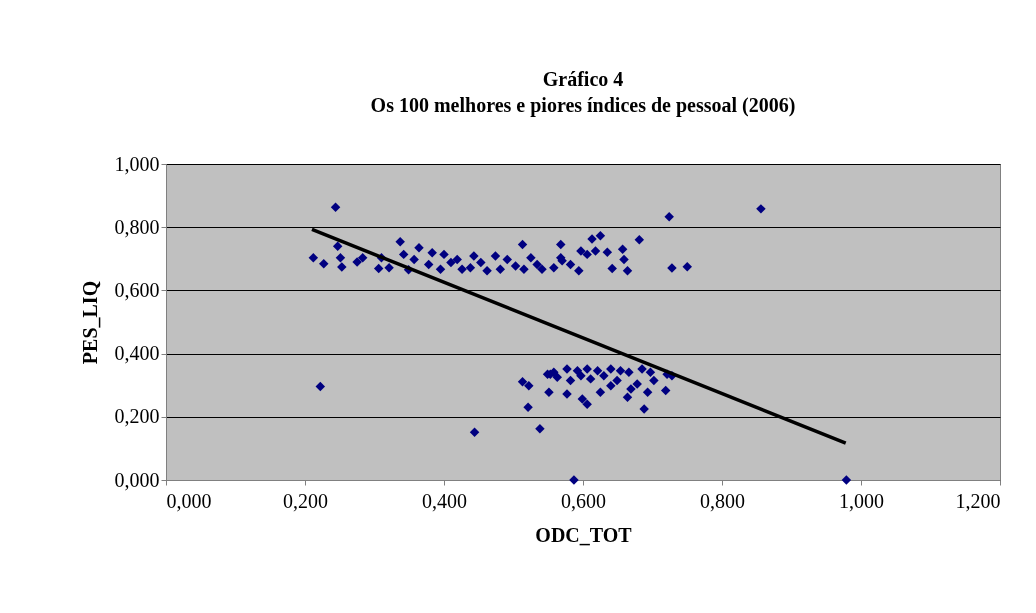  What do you see at coordinates (137, 416) in the screenshot?
I see `y-tick-label: 0,200` at bounding box center [137, 416].